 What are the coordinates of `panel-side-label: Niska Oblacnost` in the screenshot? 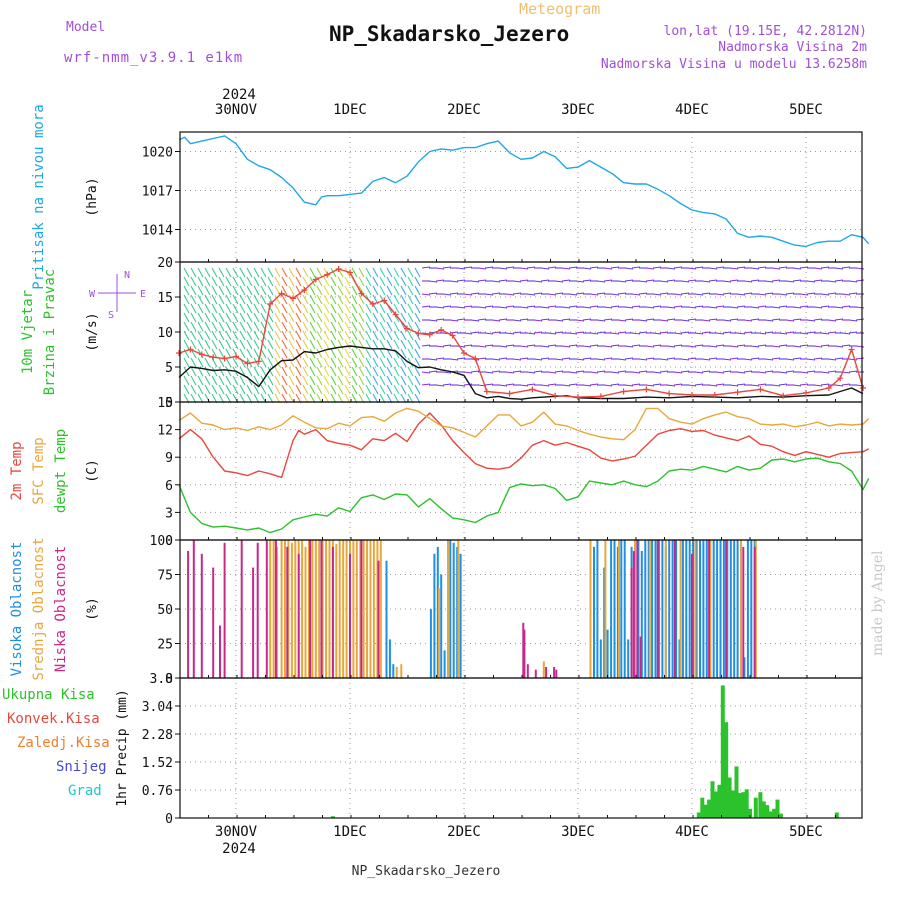 It's located at (61, 609).